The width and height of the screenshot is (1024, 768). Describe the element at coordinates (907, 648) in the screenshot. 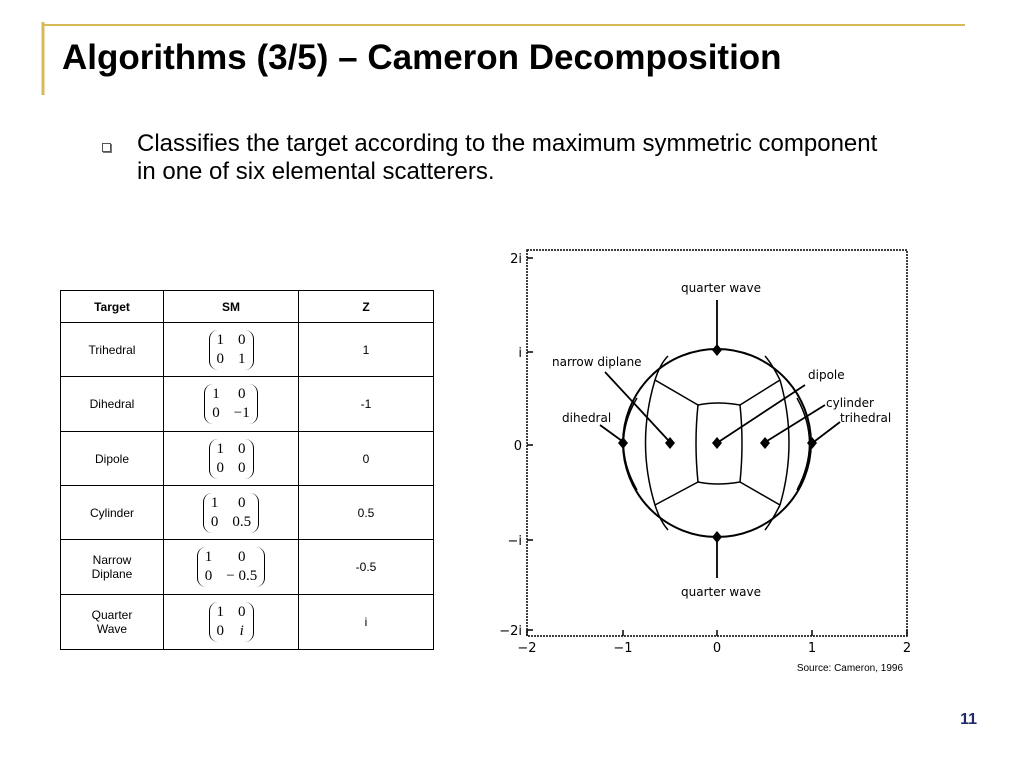

I see `x-tick-label: 2` at that location.